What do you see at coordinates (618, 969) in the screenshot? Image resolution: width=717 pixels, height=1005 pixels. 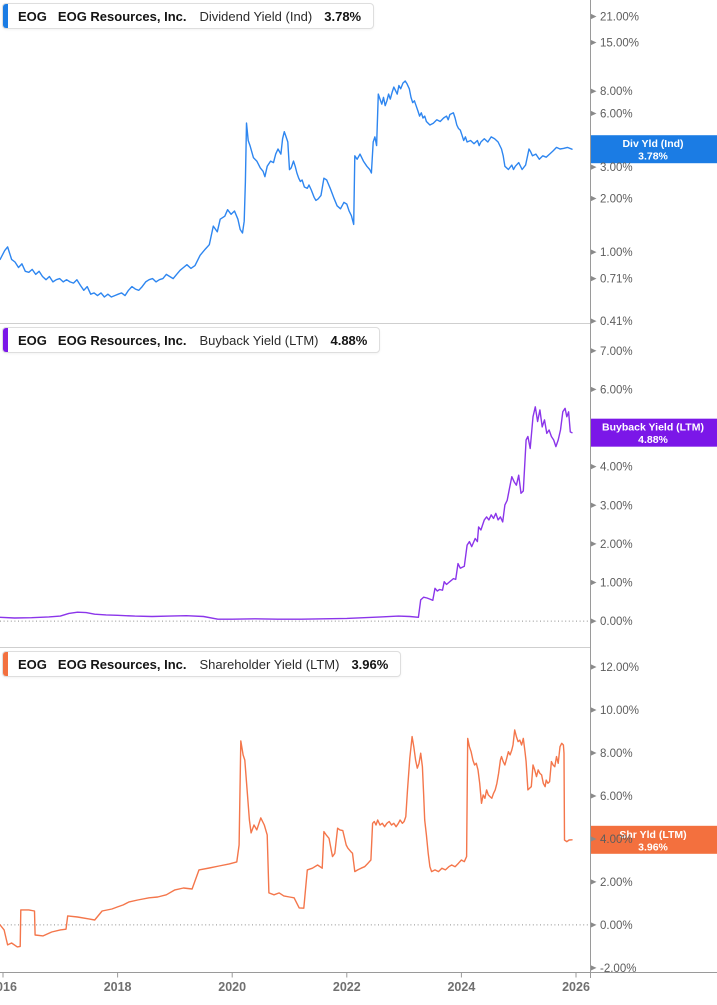 I see `y-tick-label: -2.00%` at bounding box center [618, 969].